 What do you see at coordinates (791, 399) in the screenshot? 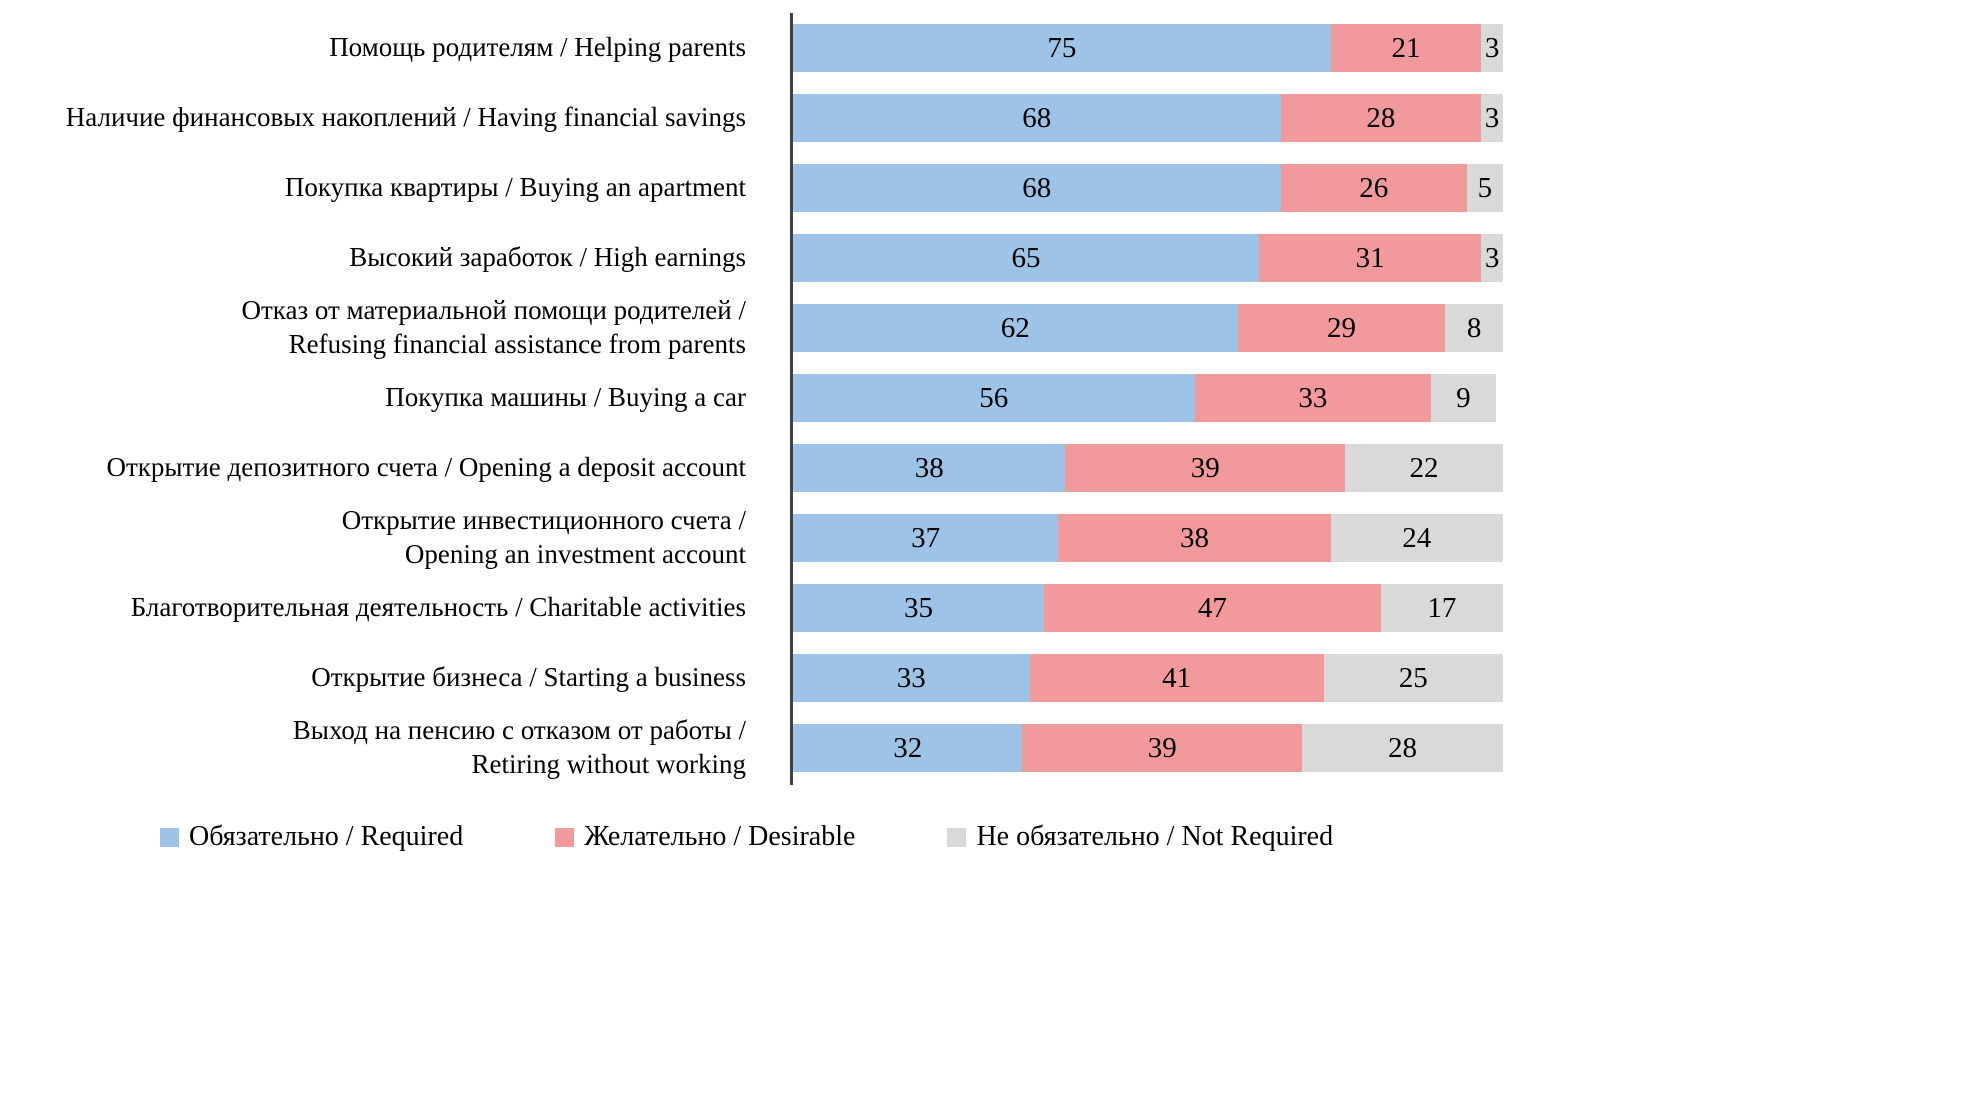
I see `category-axis-line` at bounding box center [791, 399].